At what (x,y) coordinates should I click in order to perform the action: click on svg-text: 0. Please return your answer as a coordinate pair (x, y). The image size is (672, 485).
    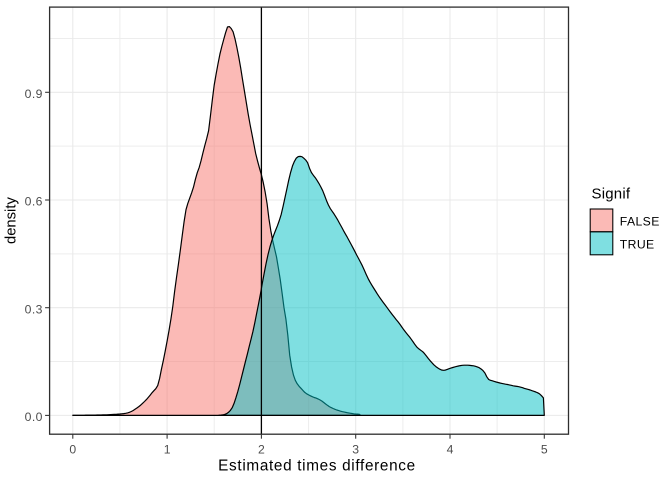
    Looking at the image, I should click on (72, 449).